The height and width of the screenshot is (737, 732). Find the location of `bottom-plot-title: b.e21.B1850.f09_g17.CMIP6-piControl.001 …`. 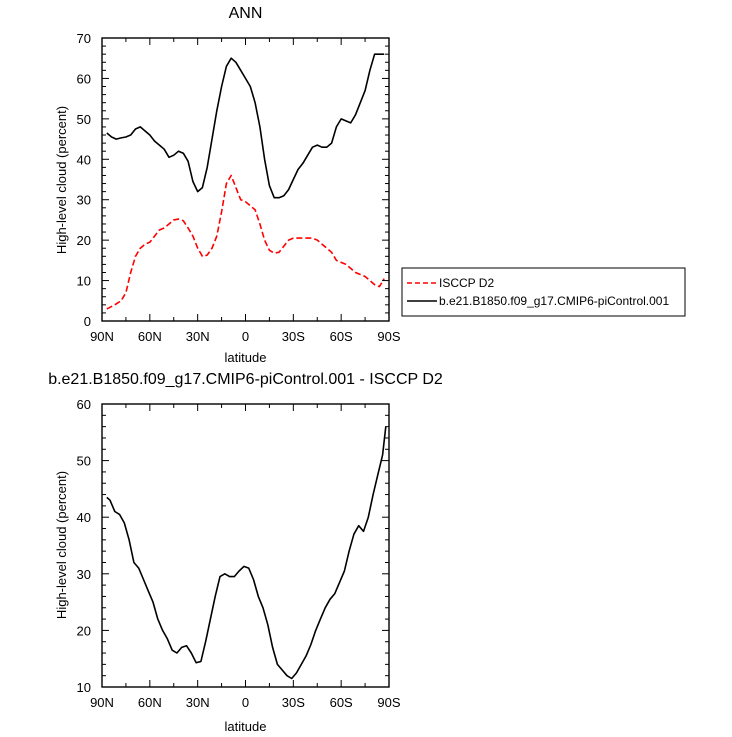

bottom-plot-title: b.e21.B1850.f09_g17.CMIP6-piControl.001 … is located at coordinates (245, 379).